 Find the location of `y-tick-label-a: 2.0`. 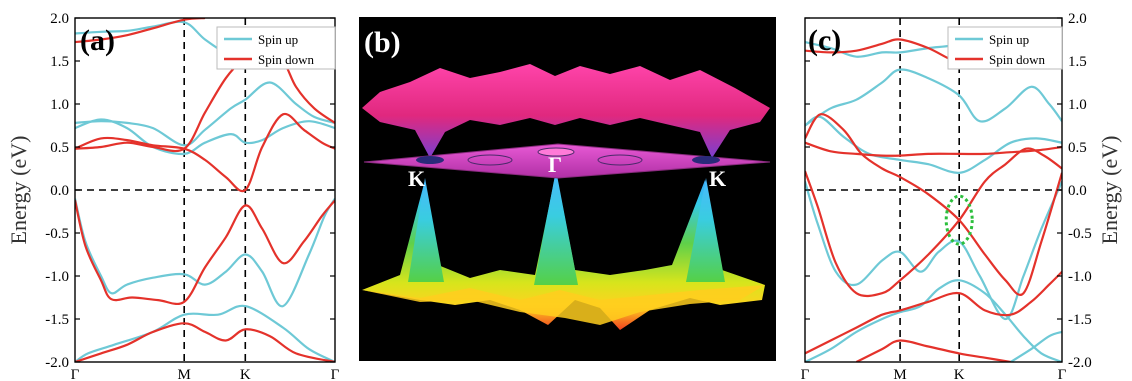

y-tick-label-a: 2.0 is located at coordinates (59, 19).